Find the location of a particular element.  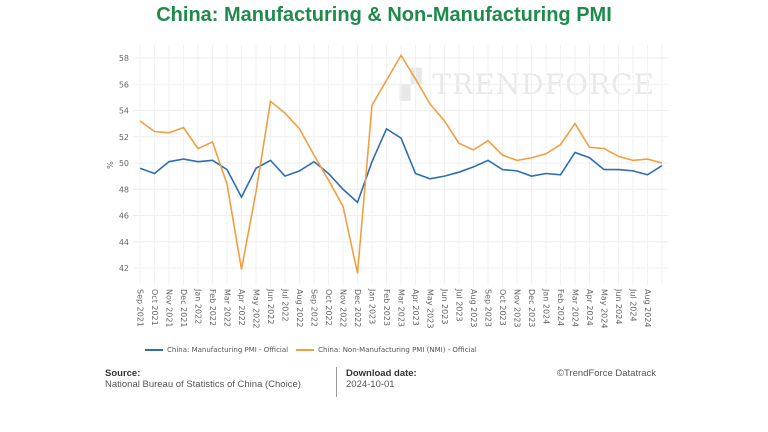

x-tick-label: Feb 2022 is located at coordinates (212, 307).